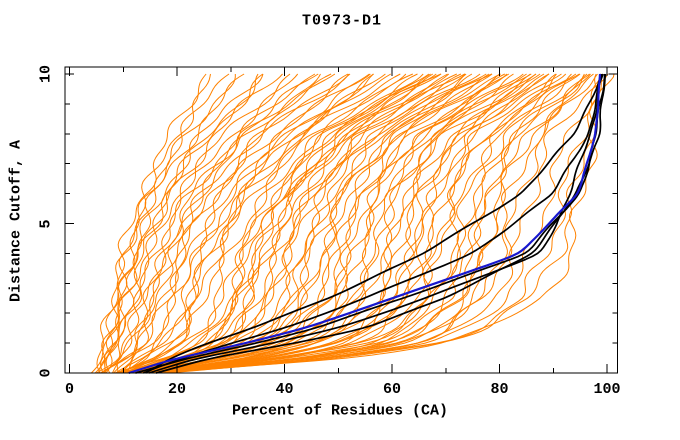 The width and height of the screenshot is (680, 440). What do you see at coordinates (46, 223) in the screenshot?
I see `y-tick-label: 5` at bounding box center [46, 223].